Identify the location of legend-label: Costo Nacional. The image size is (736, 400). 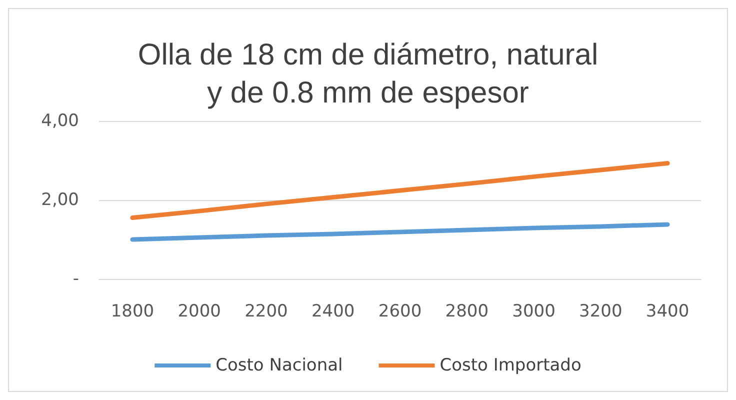
(279, 366).